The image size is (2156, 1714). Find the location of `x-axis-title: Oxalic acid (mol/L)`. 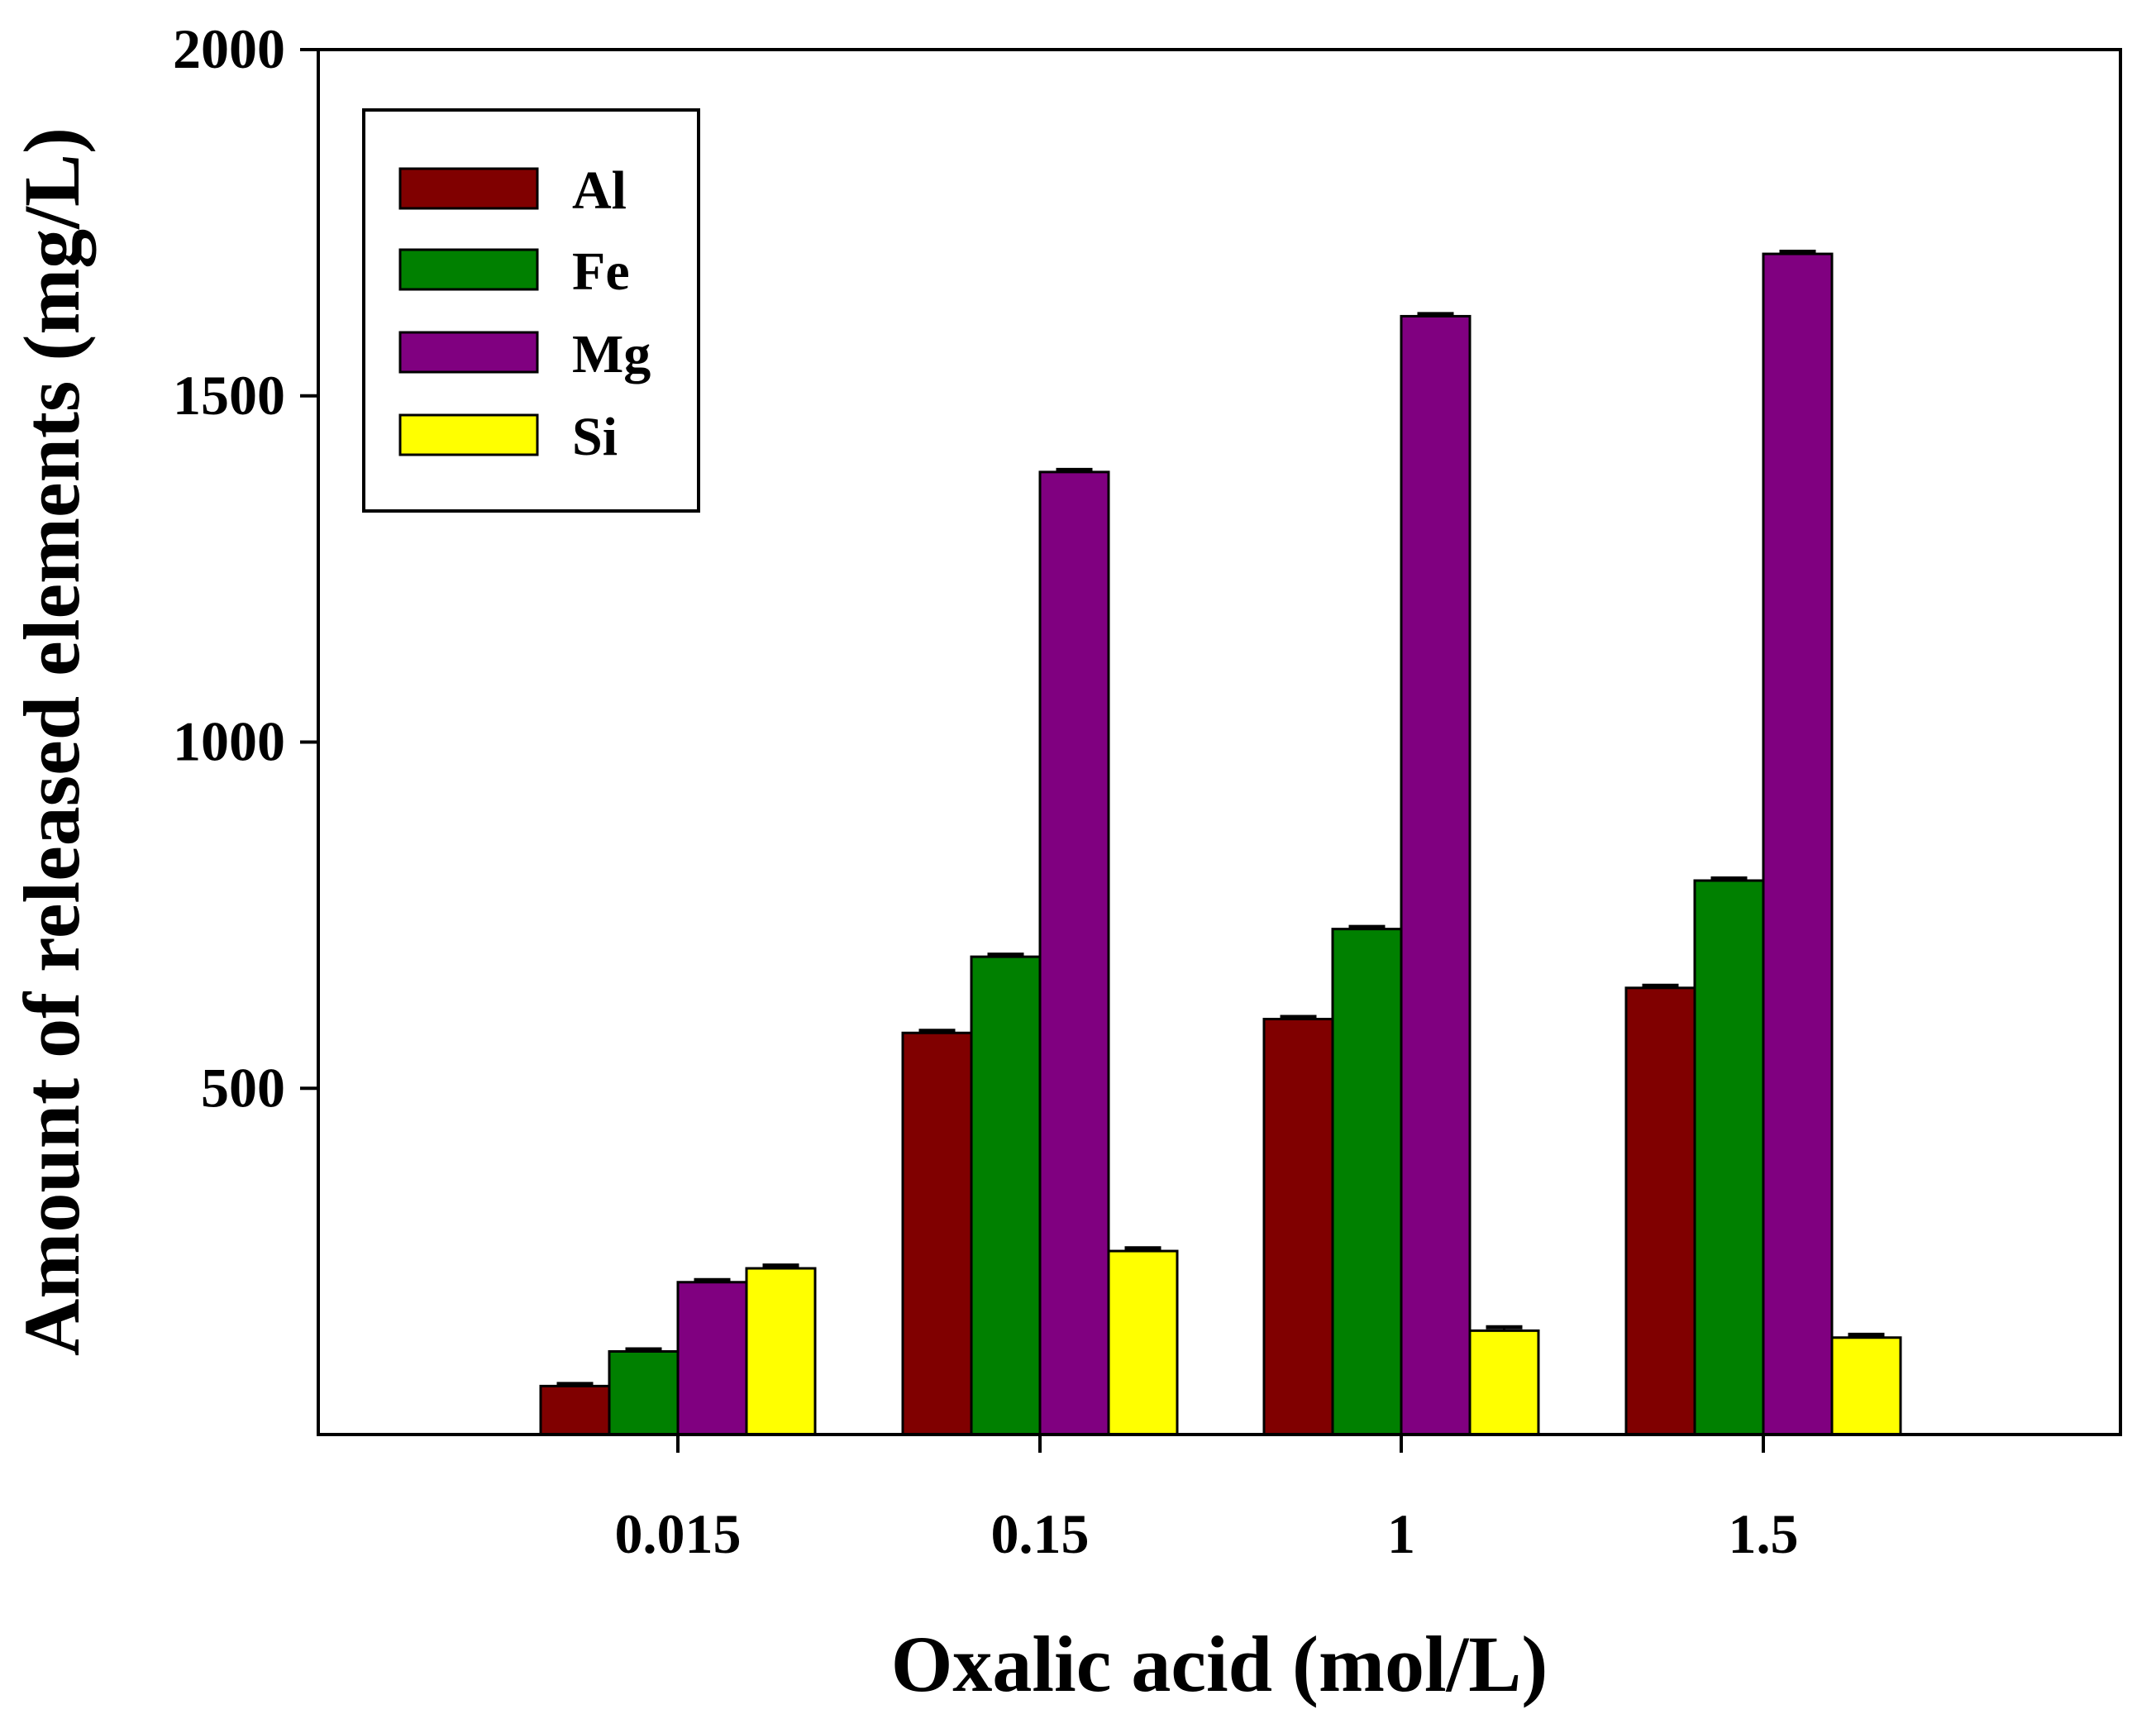

x-axis-title: Oxalic acid (mol/L) is located at coordinates (1219, 1664).